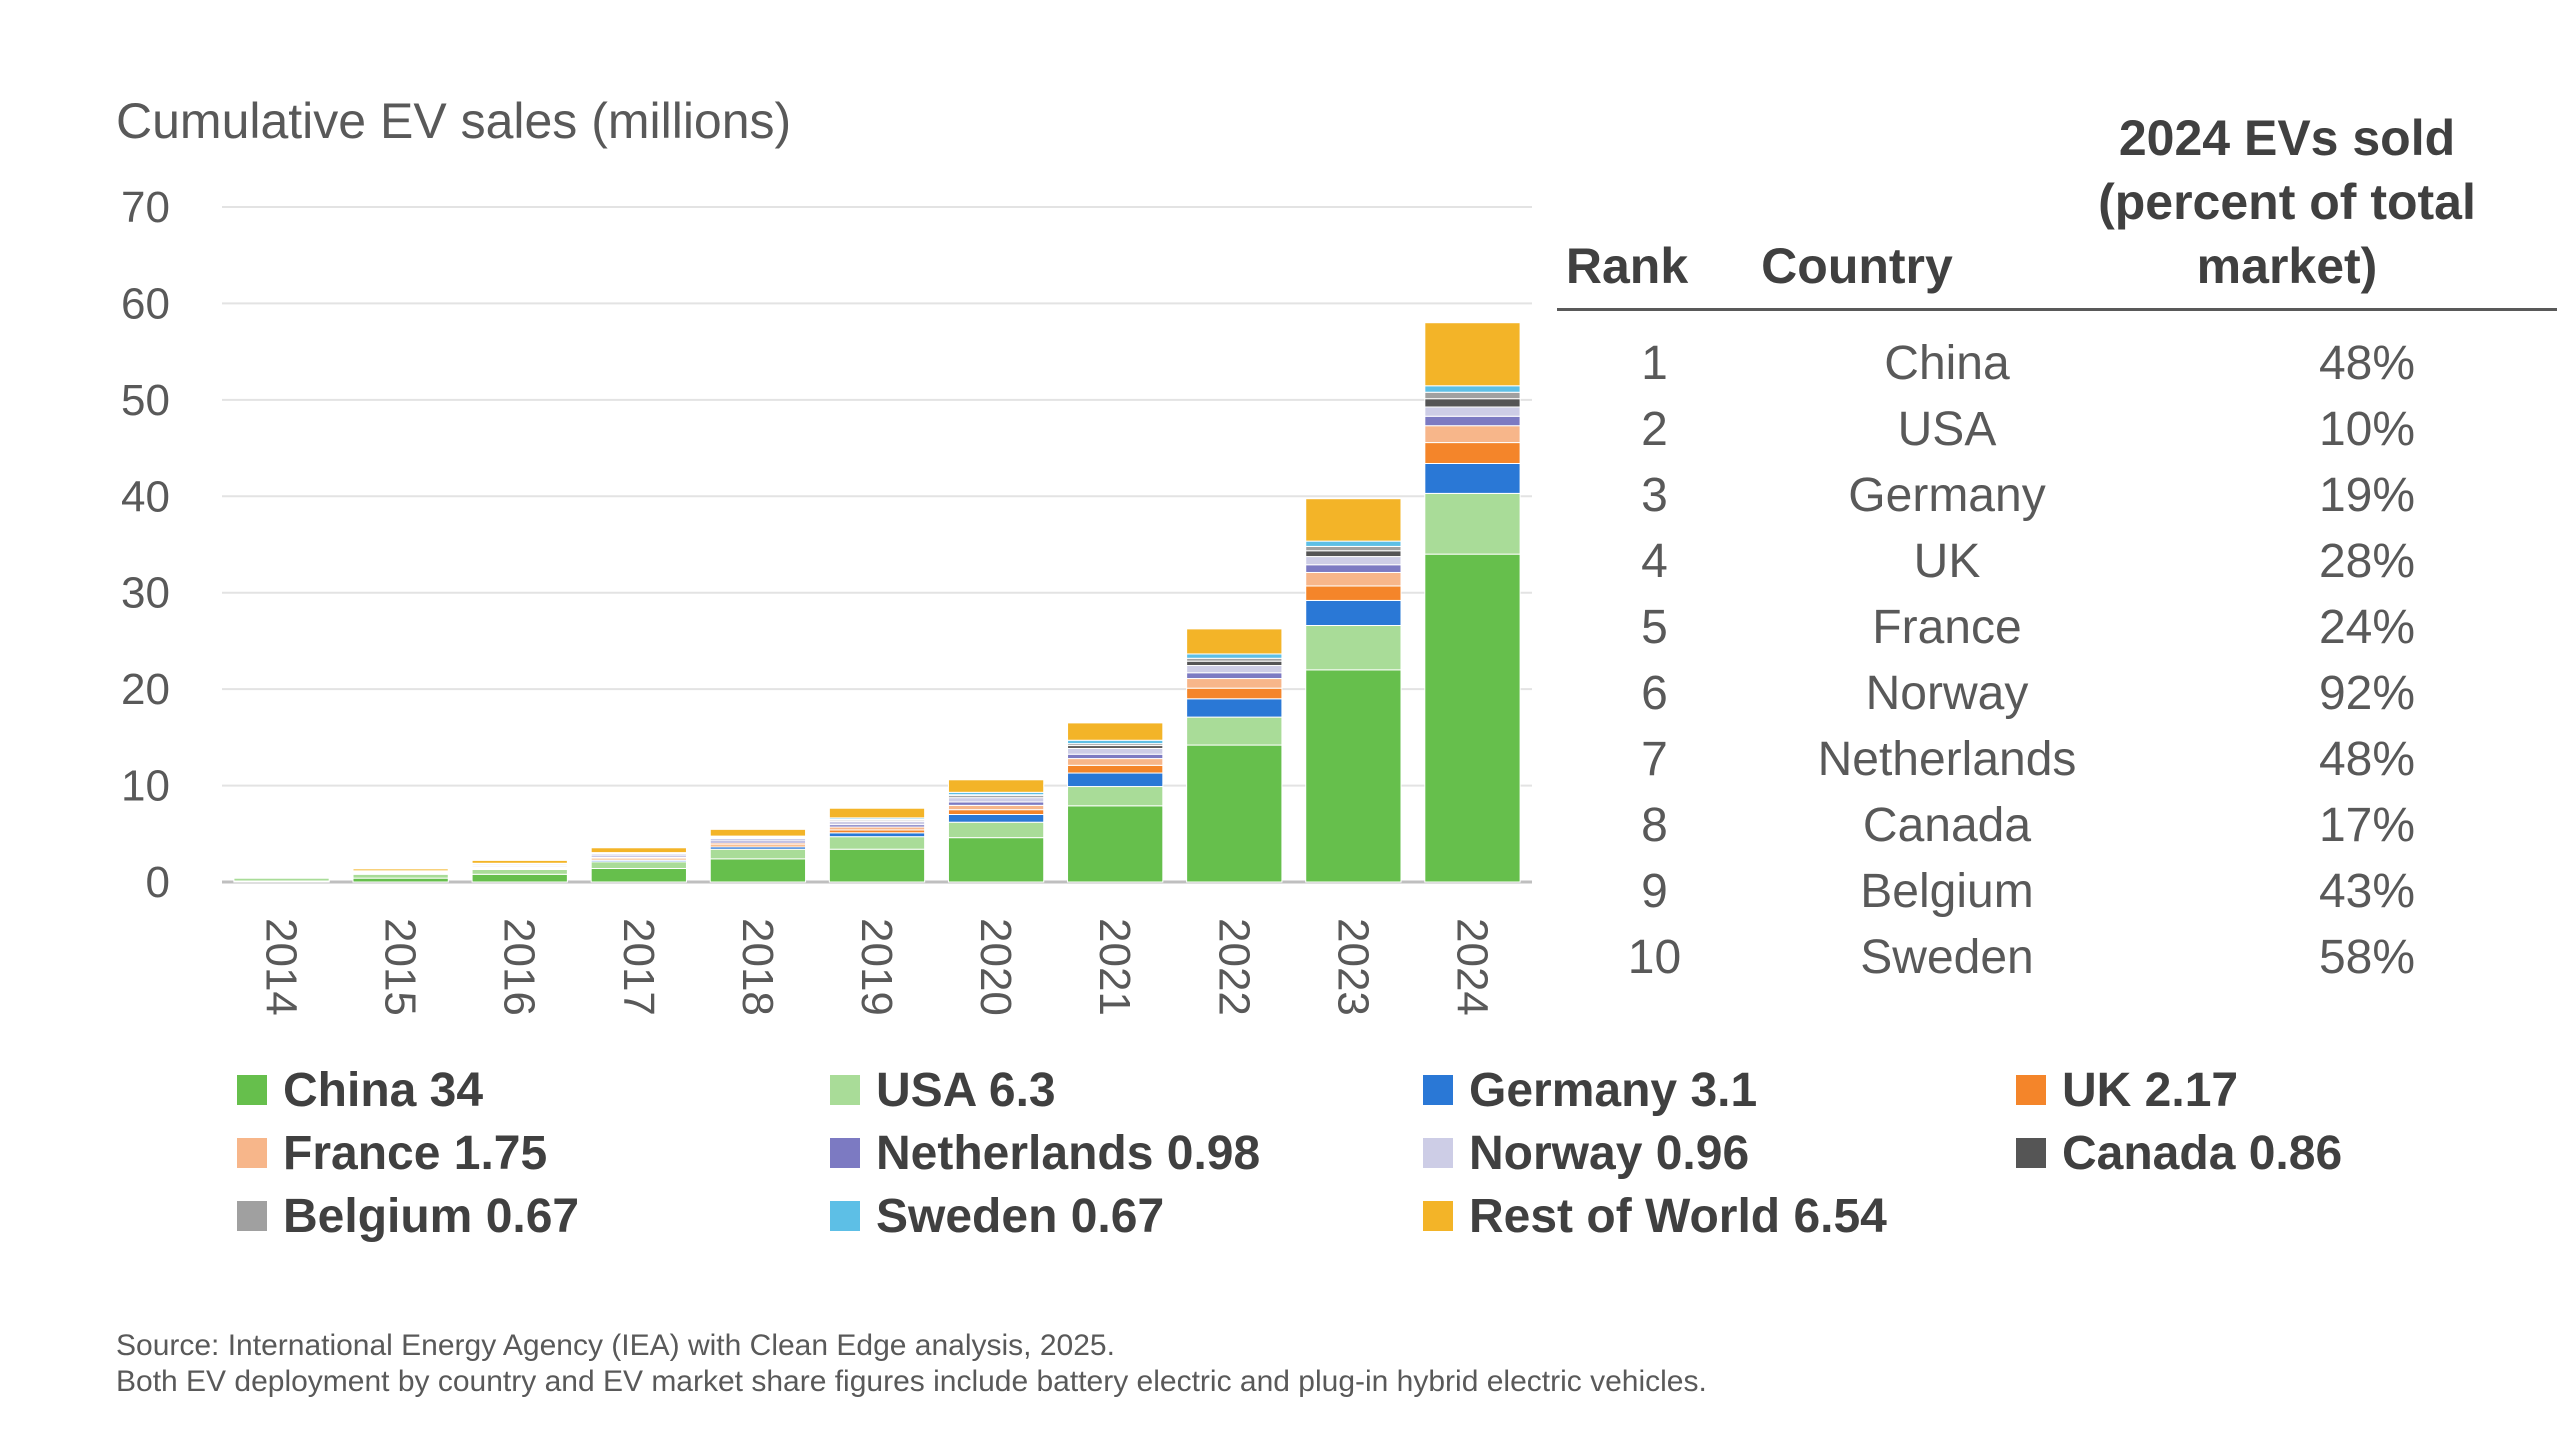 This screenshot has width=2560, height=1440. Describe the element at coordinates (1115, 802) in the screenshot. I see `bar-stack-2021` at that location.